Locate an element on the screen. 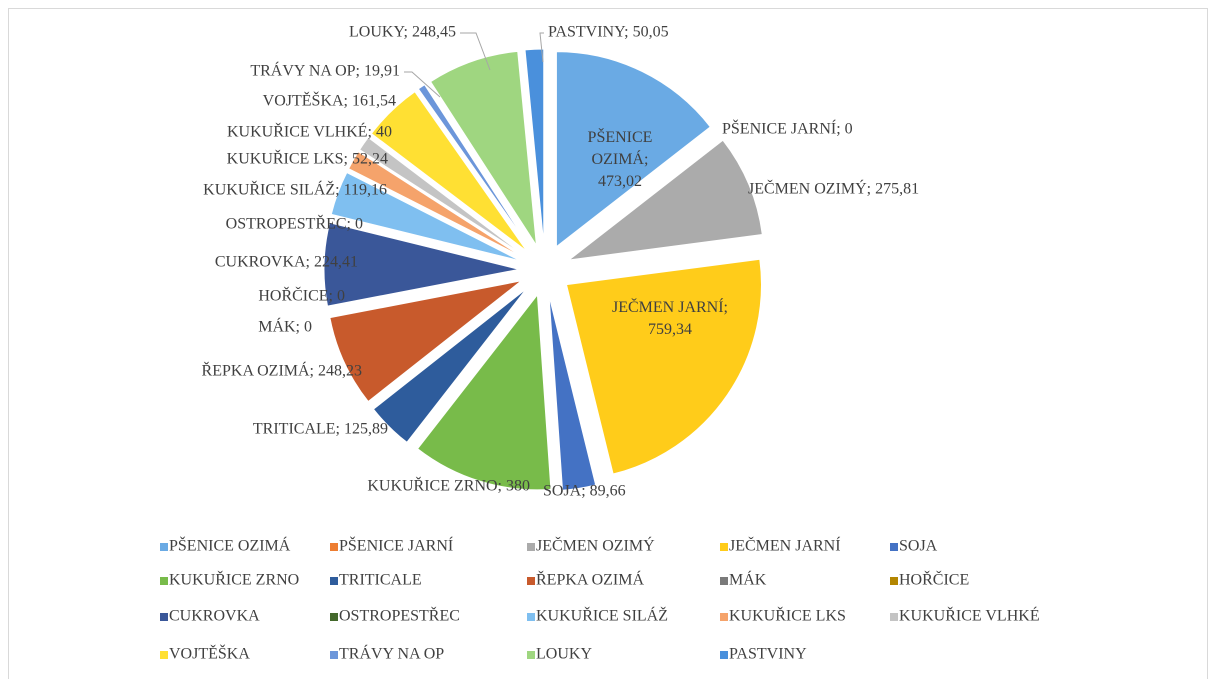 Image resolution: width=1208 pixels, height=679 pixels. data-label: OSTROPESTŘEC; 0 is located at coordinates (294, 223).